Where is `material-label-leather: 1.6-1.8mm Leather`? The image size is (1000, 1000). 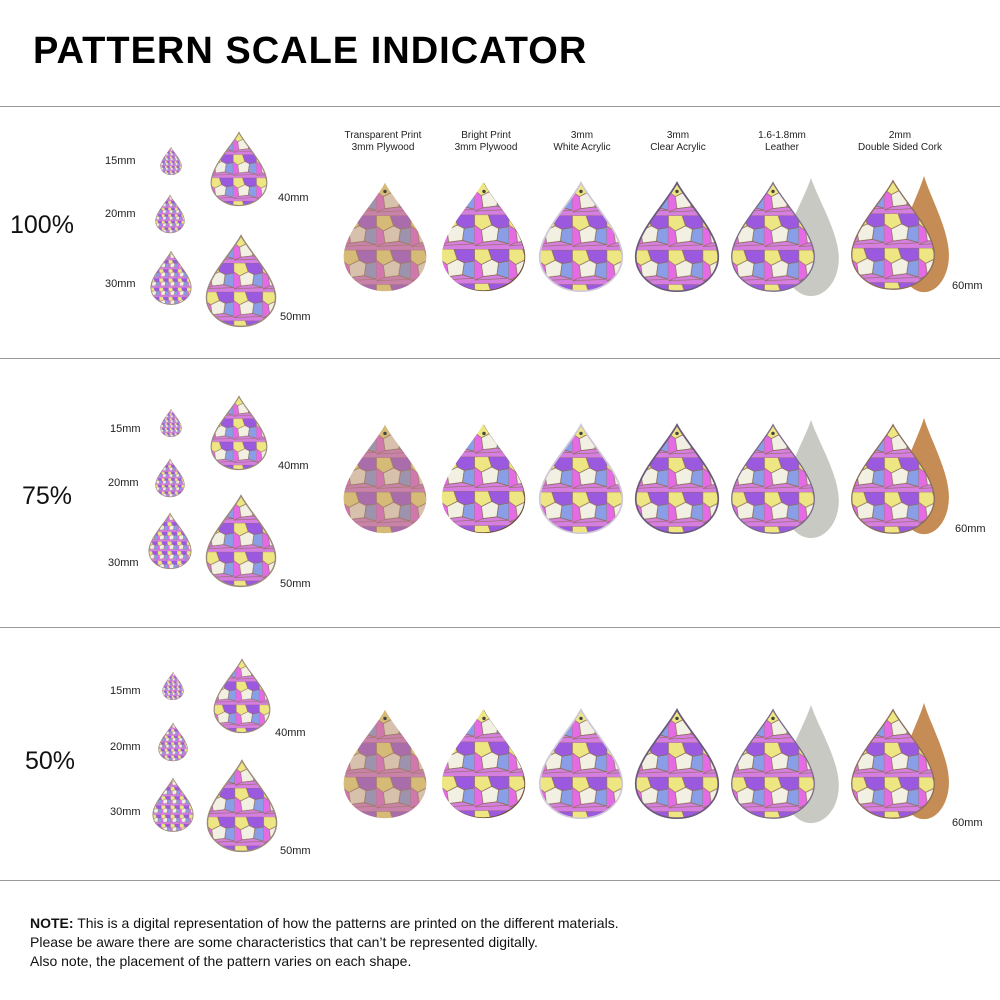 material-label-leather: 1.6-1.8mm Leather is located at coordinates (782, 141).